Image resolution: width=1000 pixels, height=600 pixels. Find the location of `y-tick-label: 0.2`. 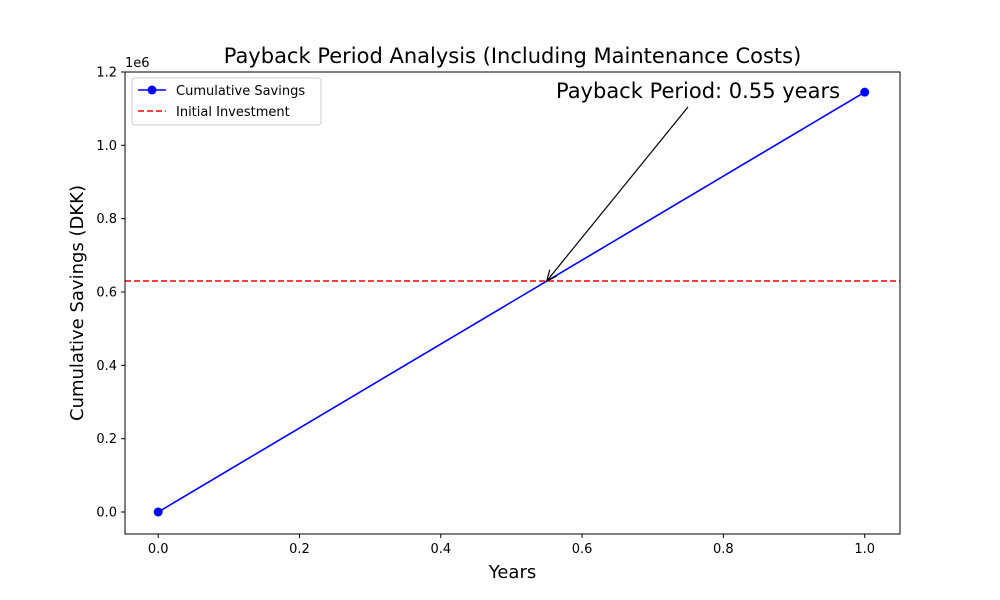

y-tick-label: 0.2 is located at coordinates (106, 439).